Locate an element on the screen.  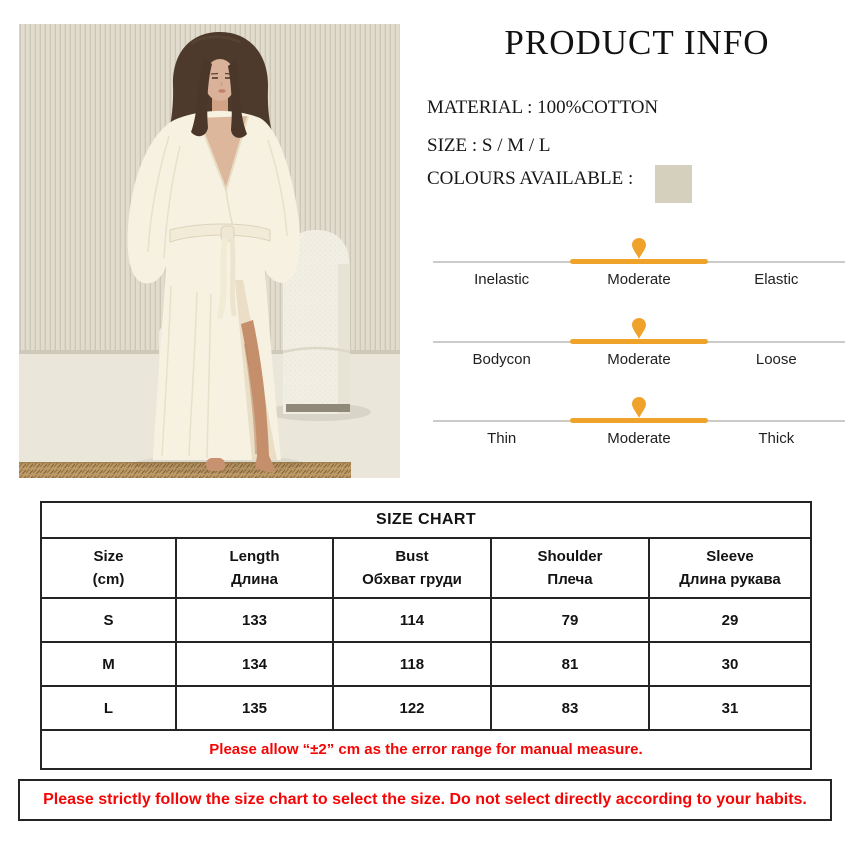
model is located at coordinates (215, 252).